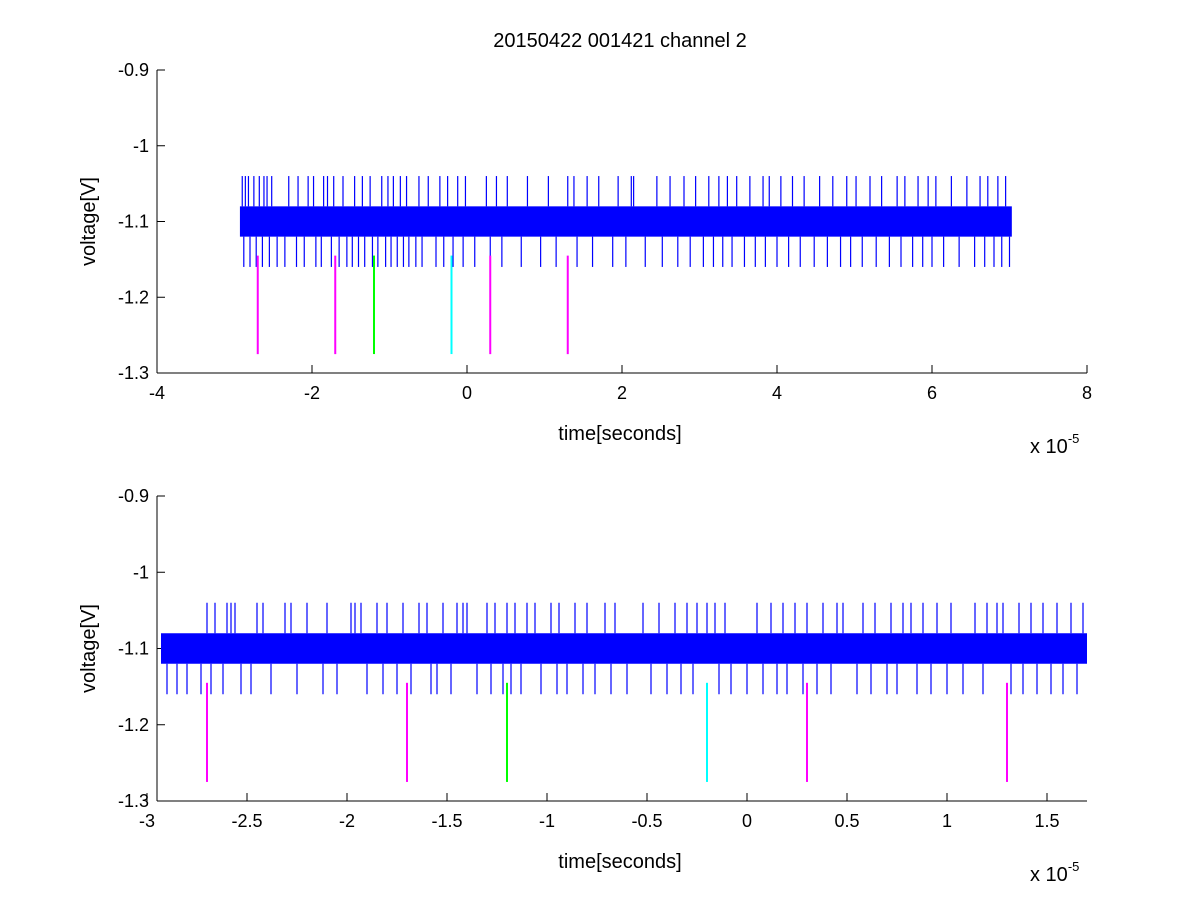 Image resolution: width=1200 pixels, height=901 pixels. Describe the element at coordinates (620, 41) in the screenshot. I see `figure-title: 20150422 001421 channel 2` at that location.